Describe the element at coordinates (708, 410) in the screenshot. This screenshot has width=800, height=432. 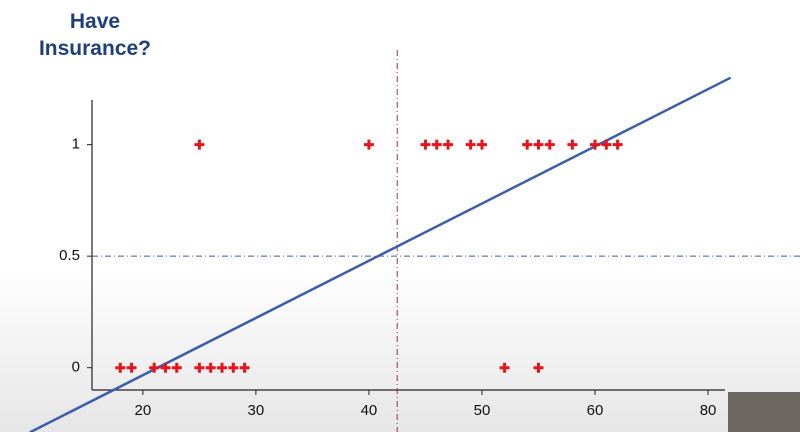
I see `x-tick-label: 80` at that location.